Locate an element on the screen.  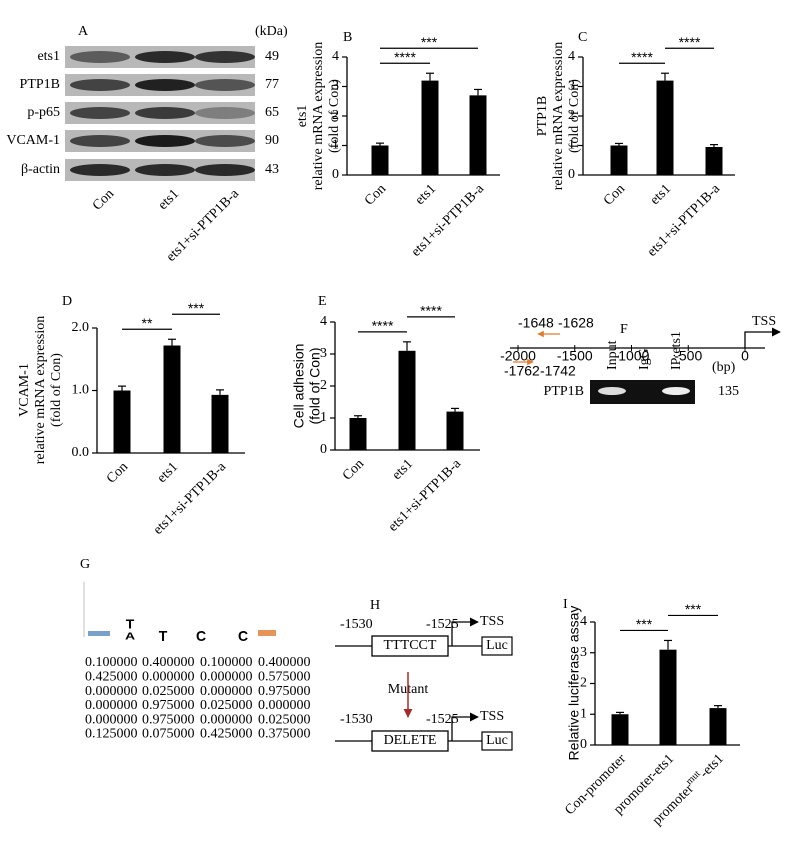
panel-label: D is located at coordinates (67, 301).